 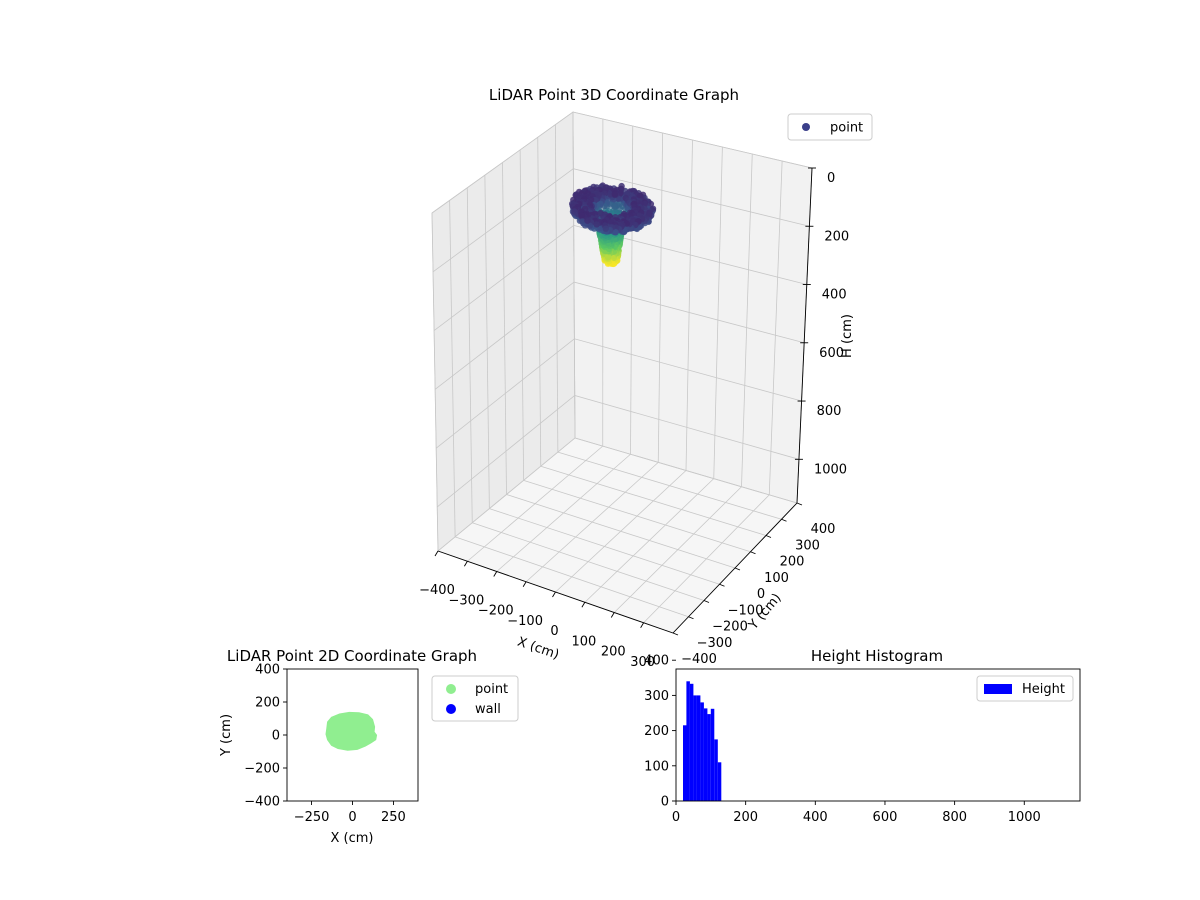 What do you see at coordinates (885, 817) in the screenshot?
I see `x-tick-label: 600` at bounding box center [885, 817].